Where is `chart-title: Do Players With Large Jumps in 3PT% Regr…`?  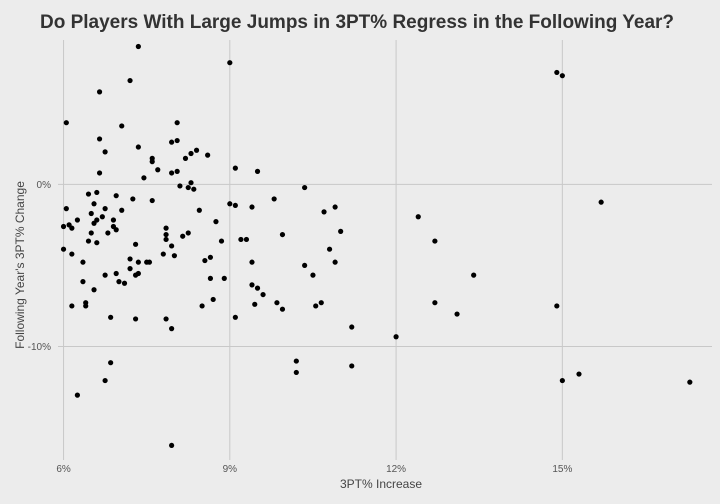
chart-title: Do Players With Large Jumps in 3PT% Regr… is located at coordinates (357, 22).